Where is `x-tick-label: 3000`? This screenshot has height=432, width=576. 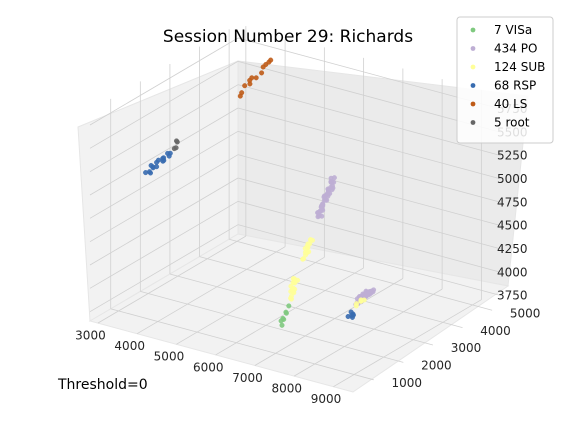 x-tick-label: 3000 is located at coordinates (90, 335).